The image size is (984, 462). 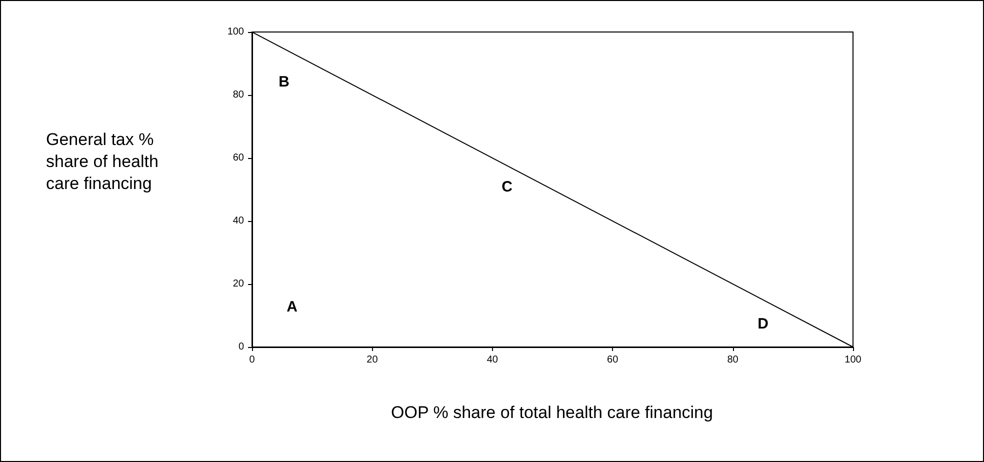 What do you see at coordinates (235, 32) in the screenshot?
I see `y-tick-label: 100` at bounding box center [235, 32].